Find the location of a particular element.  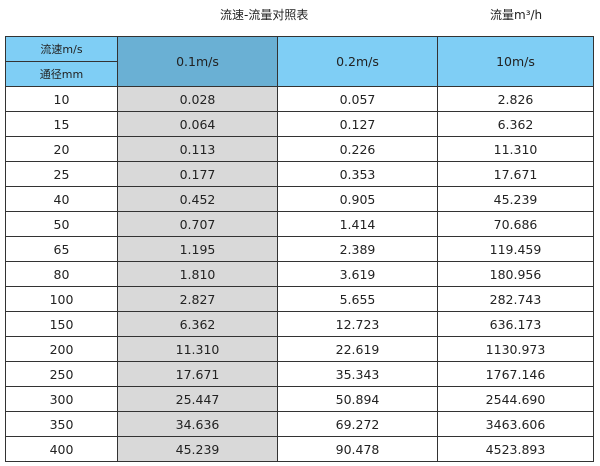

flow-cell: 0.177 is located at coordinates (197, 174).